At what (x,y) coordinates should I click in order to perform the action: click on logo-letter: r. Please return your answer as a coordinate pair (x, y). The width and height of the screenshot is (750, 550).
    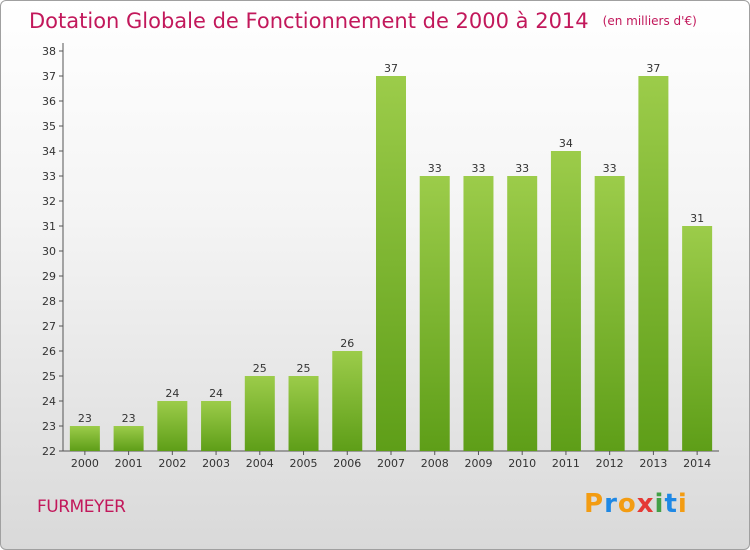
    Looking at the image, I should click on (611, 504).